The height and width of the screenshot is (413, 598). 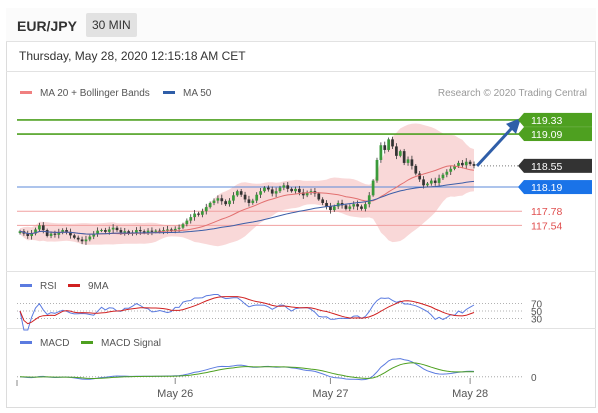 I want to click on legend-macd: MACD, so click(x=44, y=343).